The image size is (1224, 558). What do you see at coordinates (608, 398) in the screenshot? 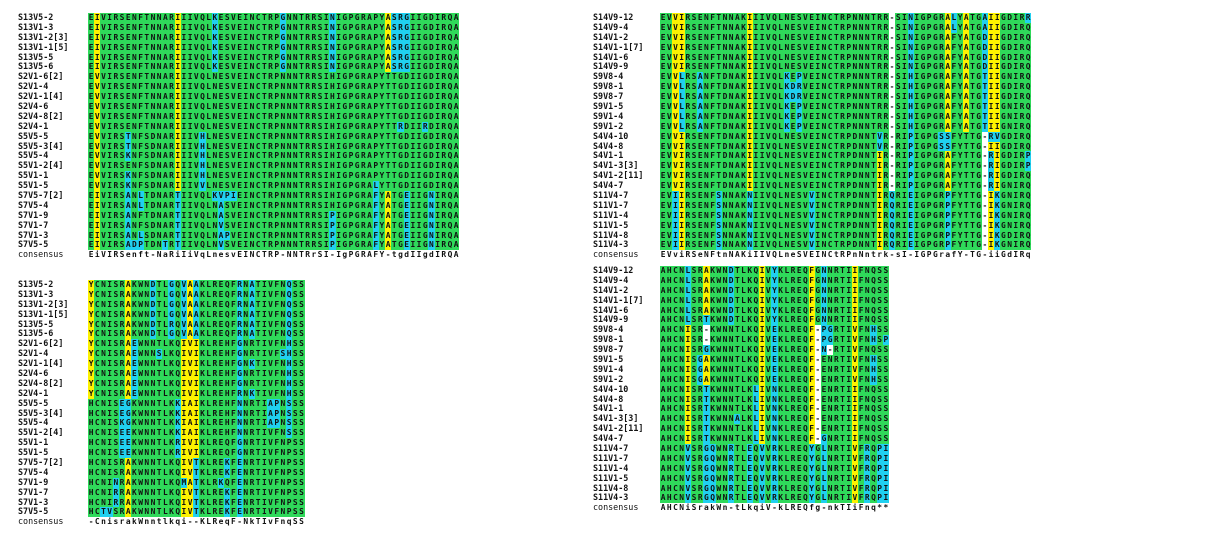
I see `sequence-label: S4V4-8` at bounding box center [608, 398].